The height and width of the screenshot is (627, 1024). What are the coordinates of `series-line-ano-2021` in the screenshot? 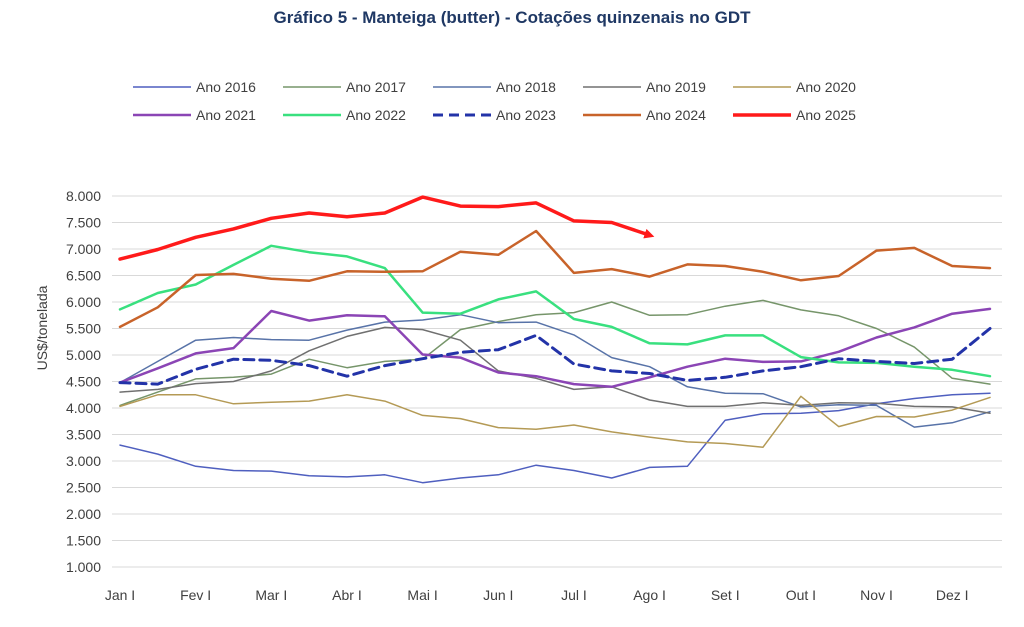 It's located at (555, 348).